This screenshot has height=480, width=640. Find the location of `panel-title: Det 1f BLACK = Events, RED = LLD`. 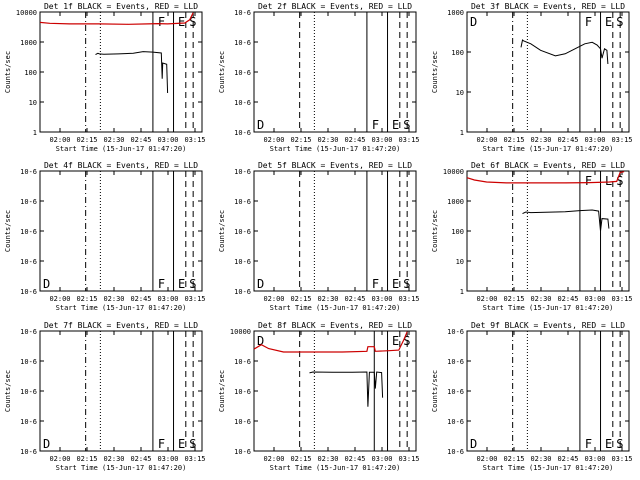

panel-title: Det 1f BLACK = Events, RED = LLD is located at coordinates (121, 6).